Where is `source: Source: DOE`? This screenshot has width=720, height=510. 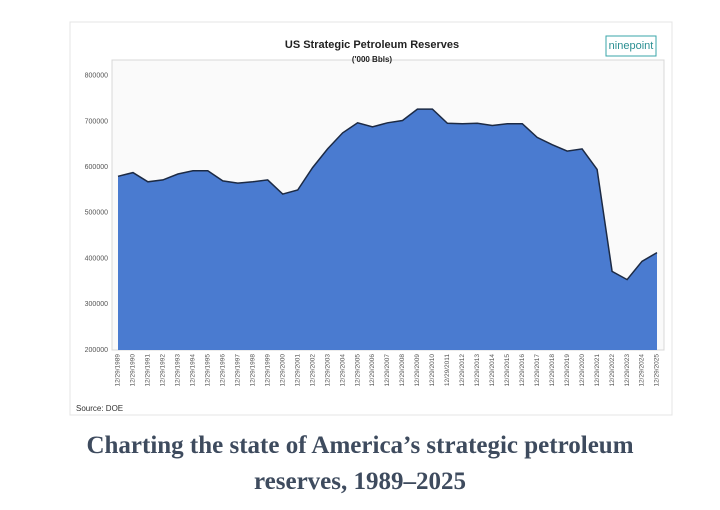
source: Source: DOE is located at coordinates (99, 408).